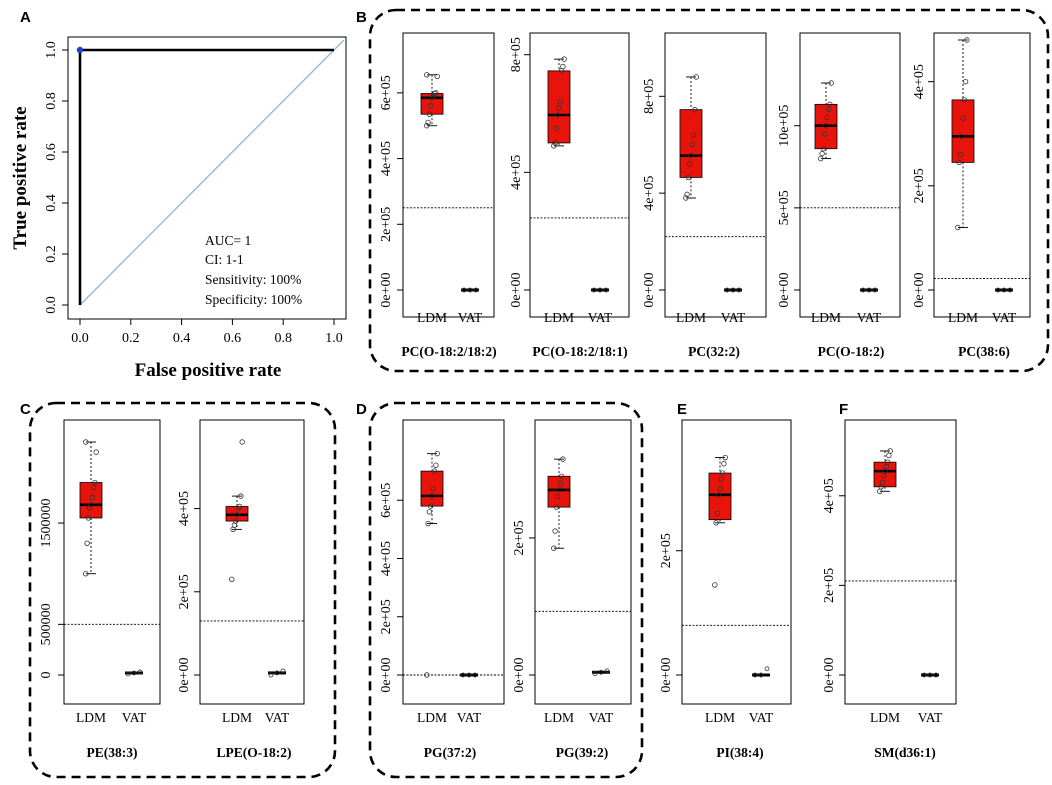 The height and width of the screenshot is (785, 1052). What do you see at coordinates (691, 317) in the screenshot?
I see `category-label-ldm-b-3: LDM` at bounding box center [691, 317].